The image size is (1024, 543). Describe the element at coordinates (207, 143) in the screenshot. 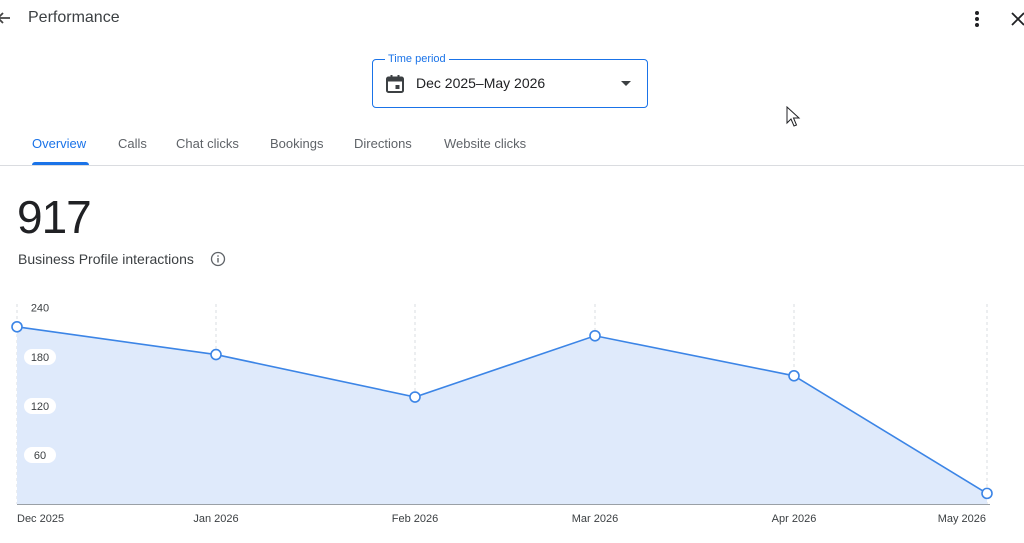

I see `tab-chat-clicks: Chat clicks` at that location.